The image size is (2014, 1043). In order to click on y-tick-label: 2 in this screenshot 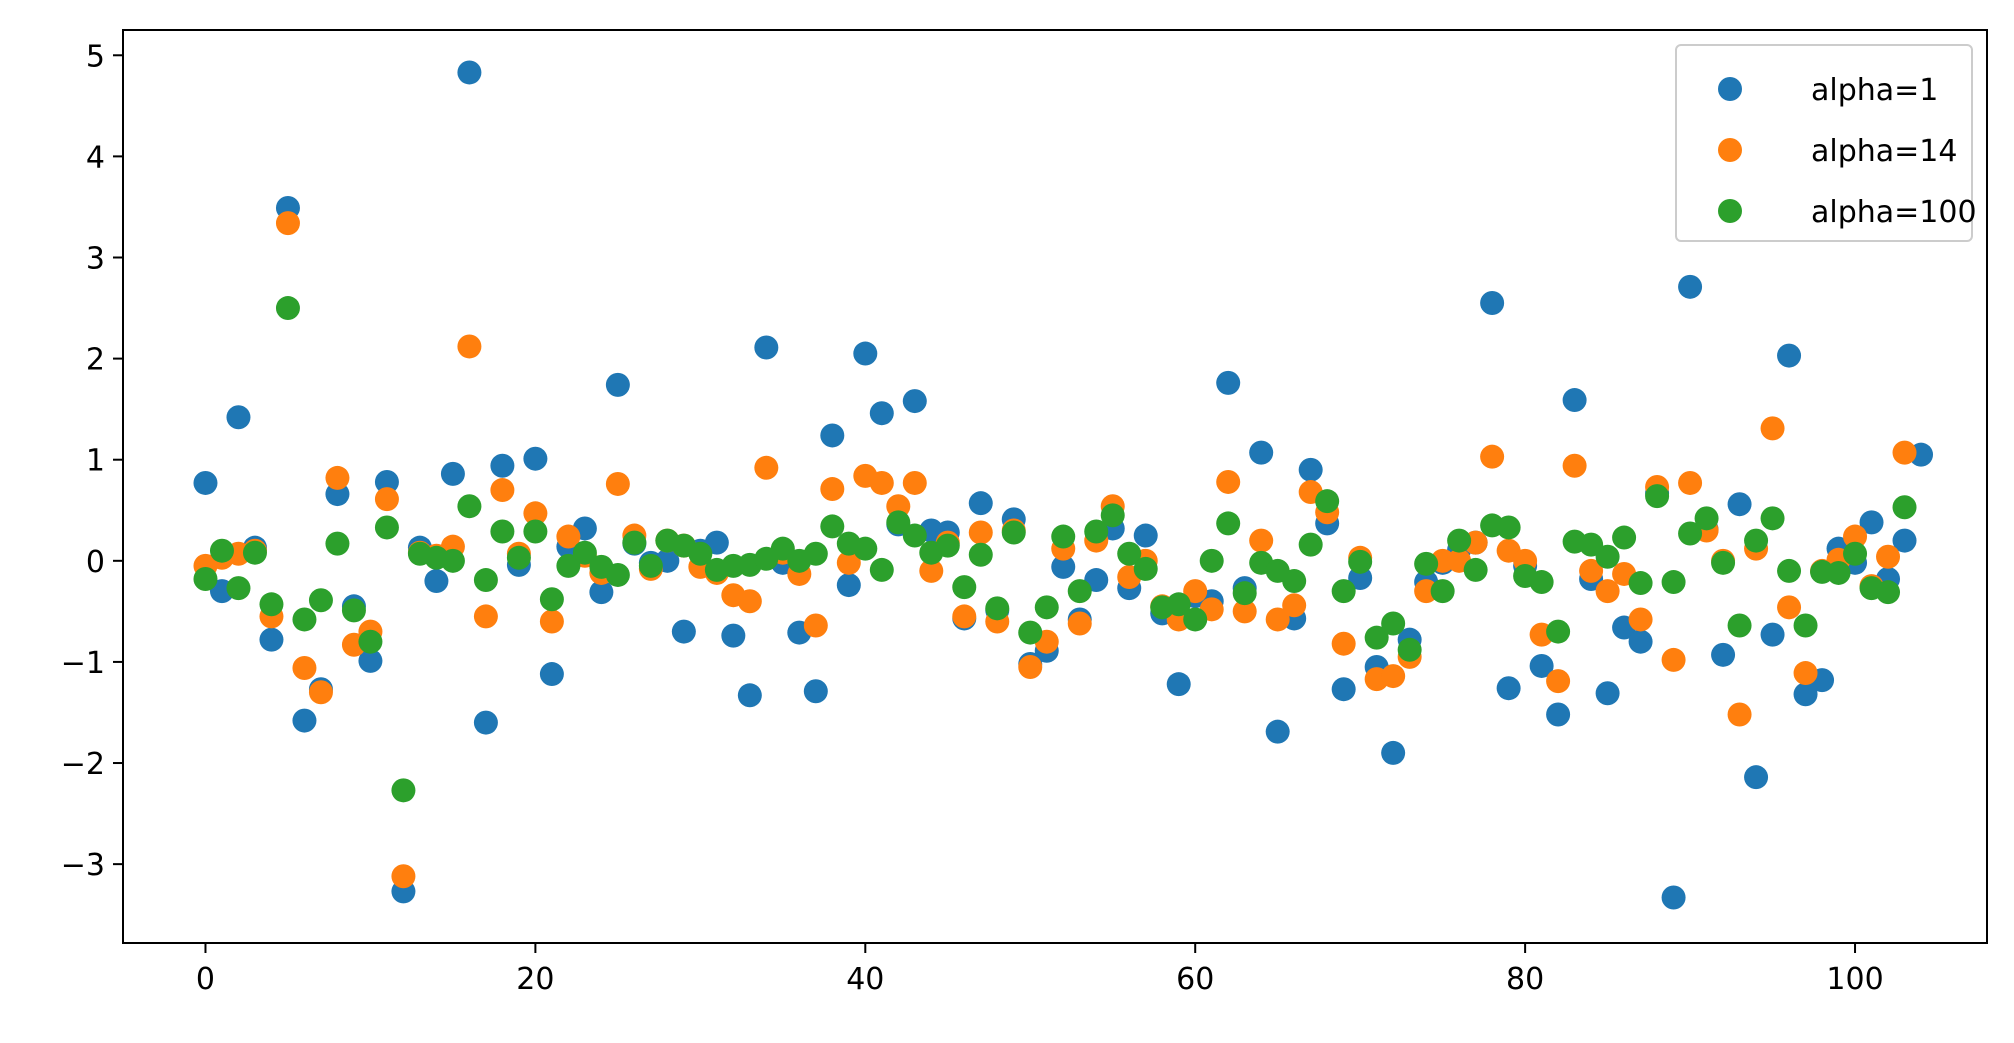, I will do `click(95, 360)`.